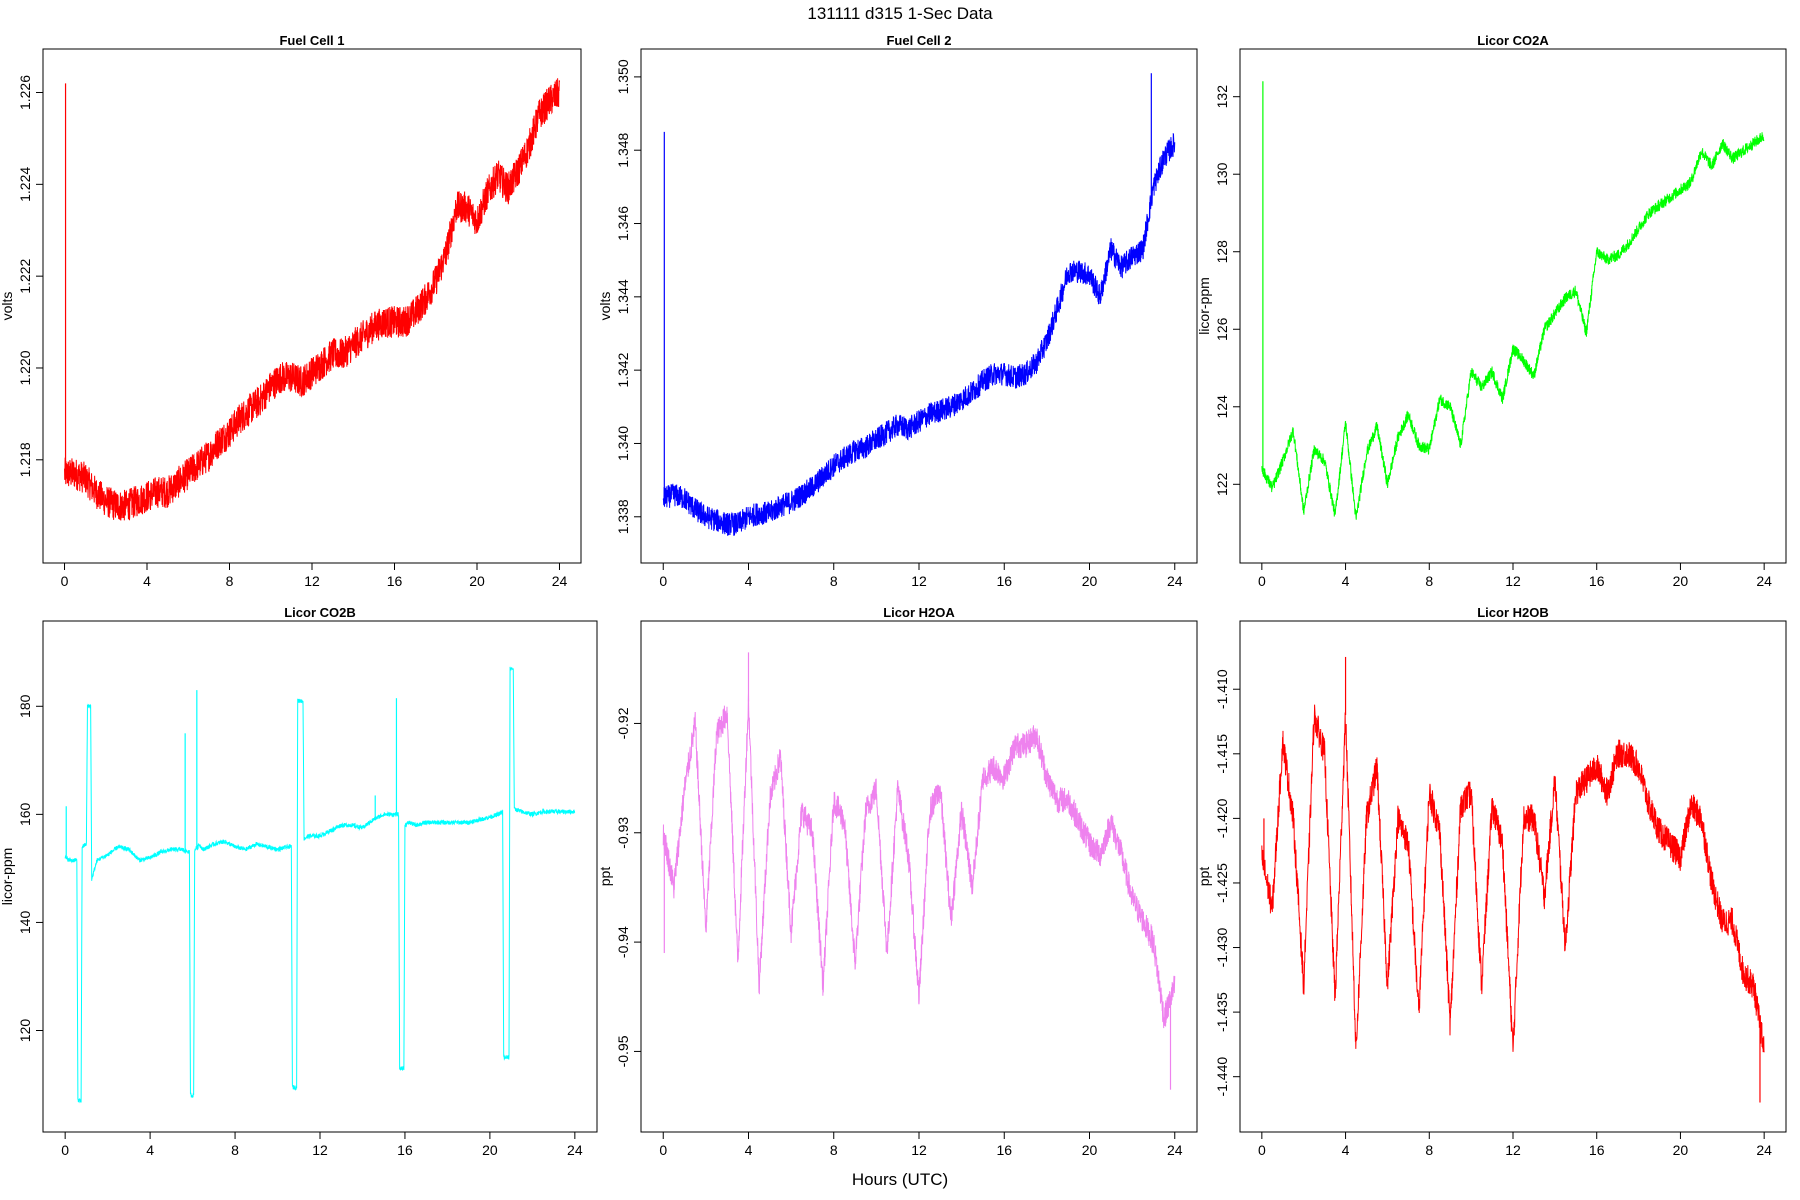 Image resolution: width=1800 pixels, height=1200 pixels. Describe the element at coordinates (623, 369) in the screenshot. I see `y-tick-label: 1.342` at that location.